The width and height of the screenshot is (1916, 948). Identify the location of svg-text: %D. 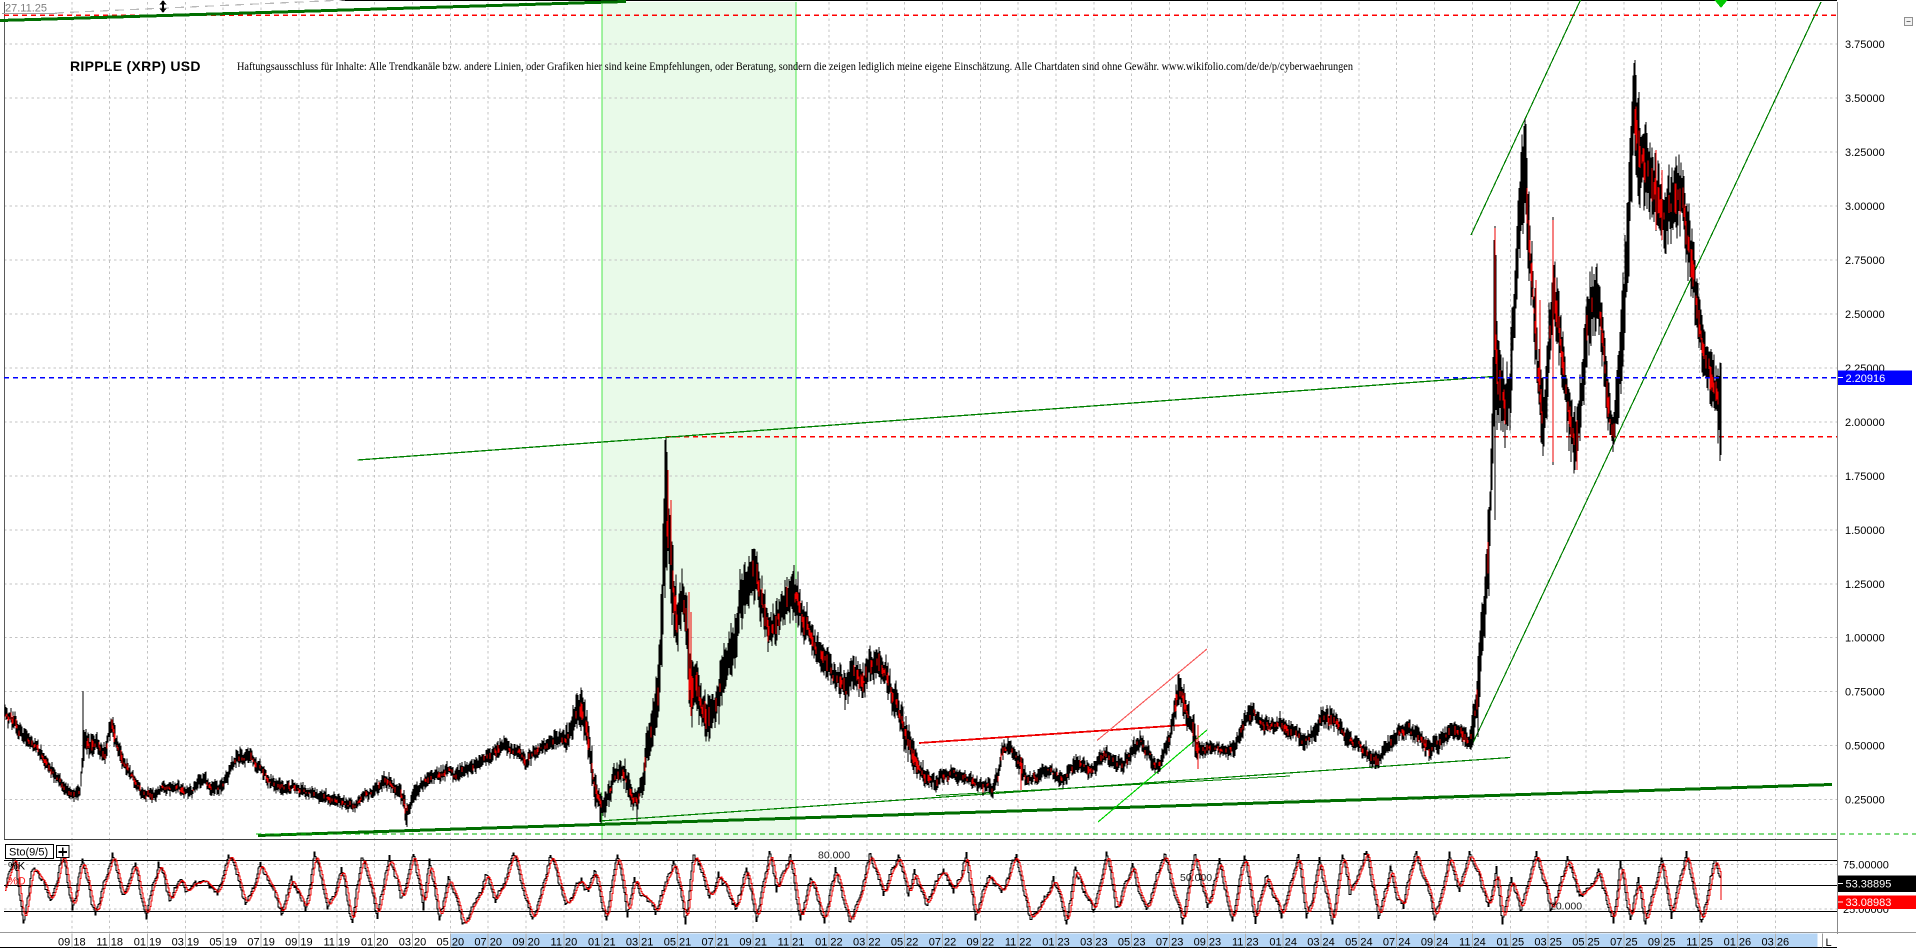
(17, 882).